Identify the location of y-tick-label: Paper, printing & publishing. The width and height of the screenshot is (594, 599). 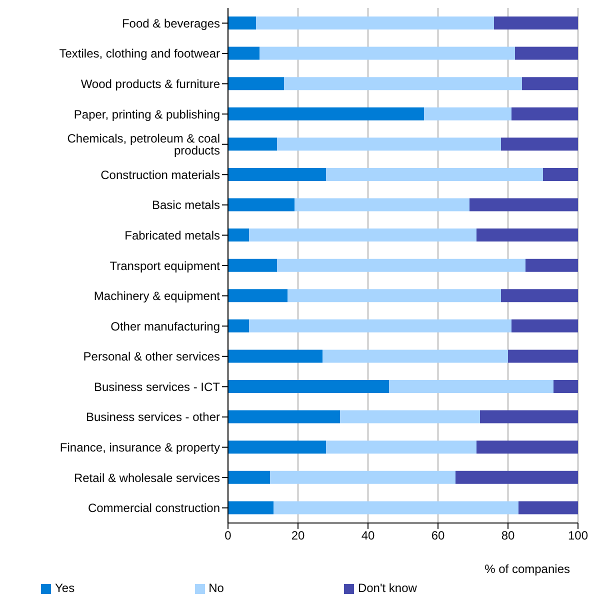
(147, 114).